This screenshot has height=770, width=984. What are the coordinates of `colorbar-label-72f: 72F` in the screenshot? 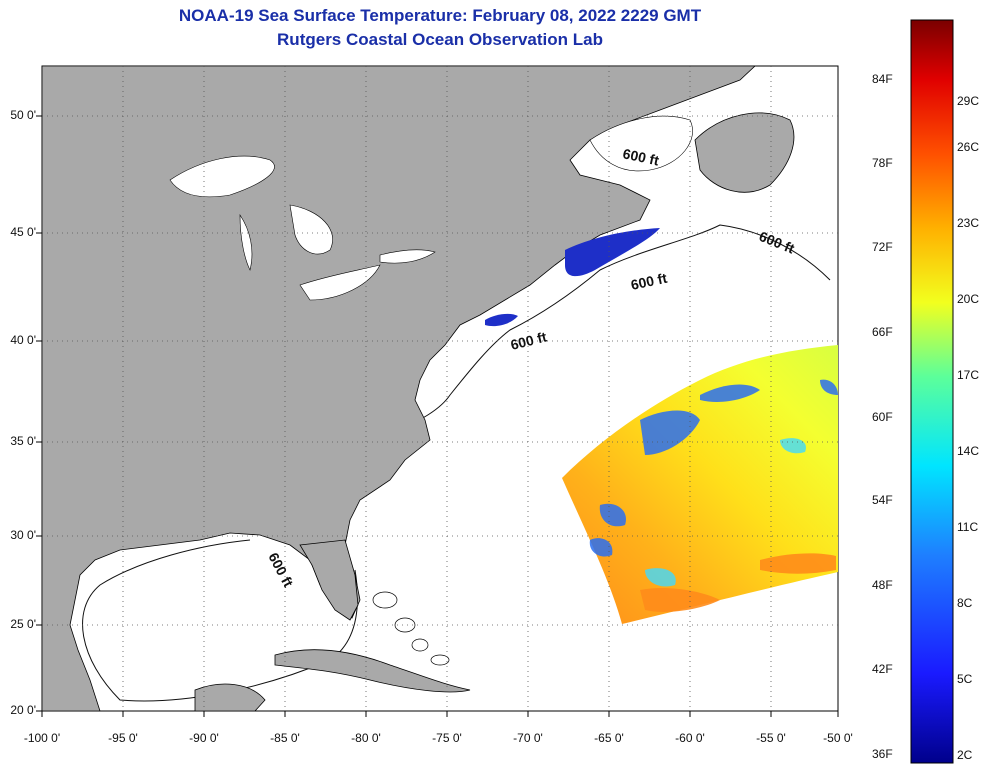 It's located at (882, 247).